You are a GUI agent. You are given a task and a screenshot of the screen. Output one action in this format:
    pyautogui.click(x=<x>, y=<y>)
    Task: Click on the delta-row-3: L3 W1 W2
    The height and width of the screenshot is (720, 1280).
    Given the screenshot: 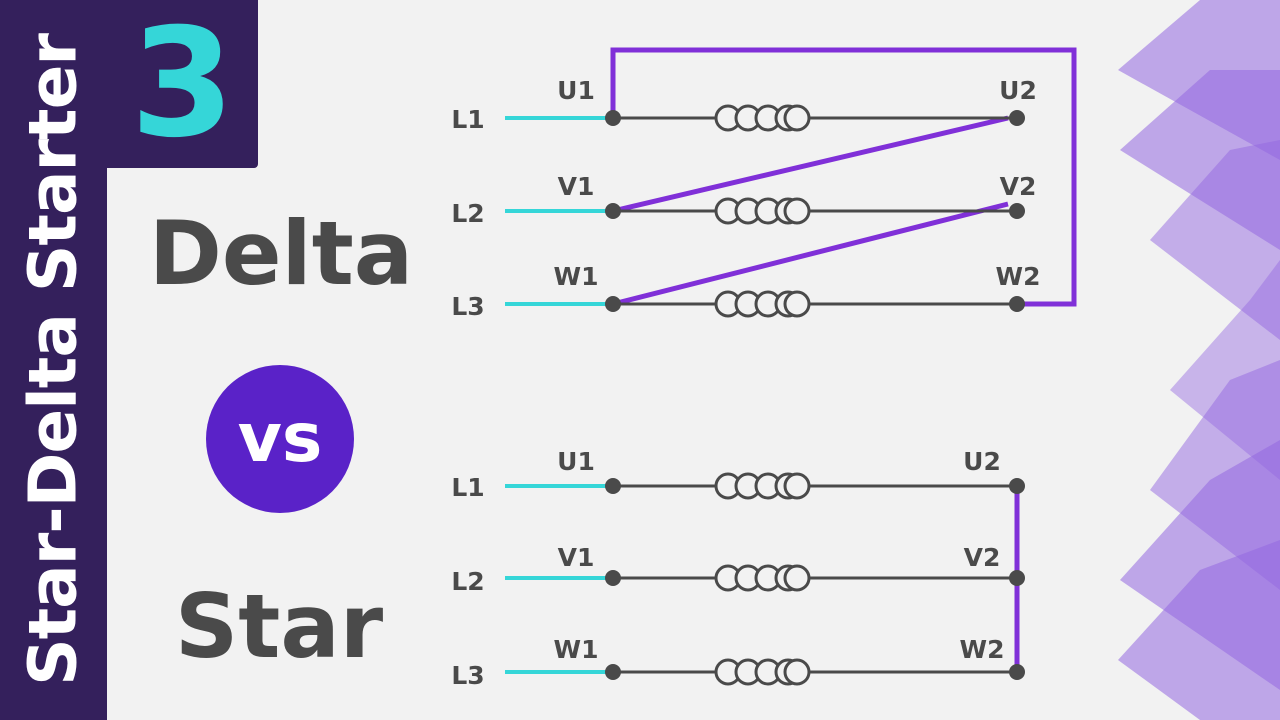 What is the action you would take?
    pyautogui.click(x=745, y=291)
    